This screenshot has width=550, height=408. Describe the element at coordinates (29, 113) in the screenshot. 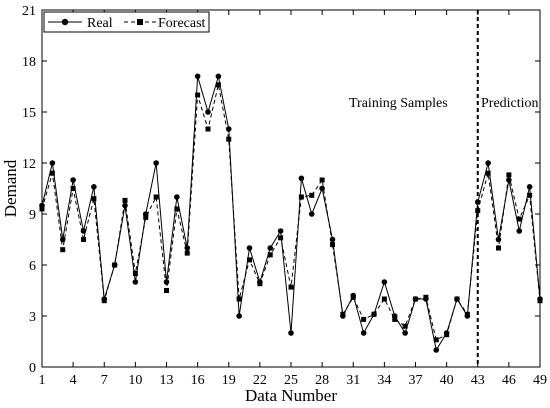

I see `y-tick-label: 15` at that location.